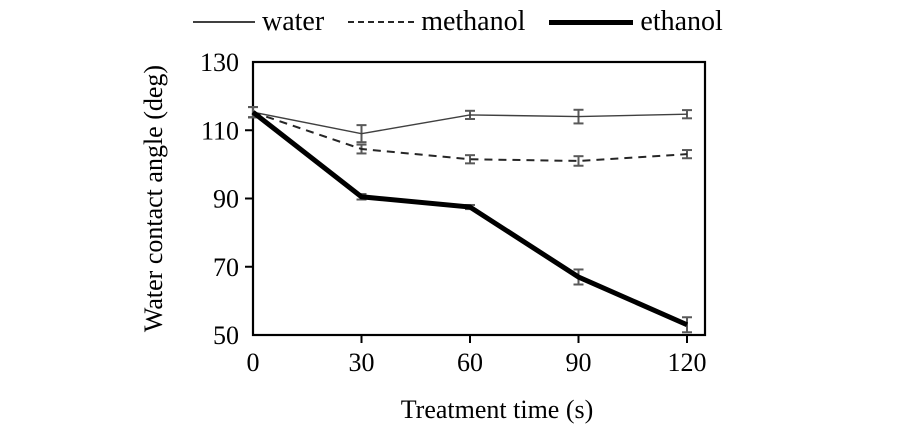  What do you see at coordinates (470, 123) in the screenshot?
I see `water-line` at bounding box center [470, 123].